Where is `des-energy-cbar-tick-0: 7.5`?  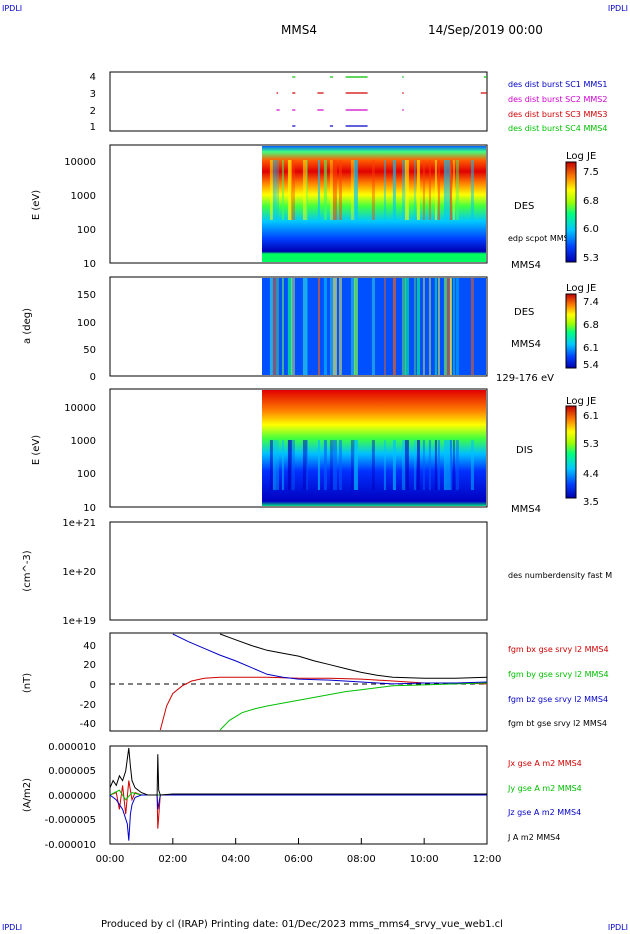
des-energy-cbar-tick-0: 7.5 is located at coordinates (591, 172).